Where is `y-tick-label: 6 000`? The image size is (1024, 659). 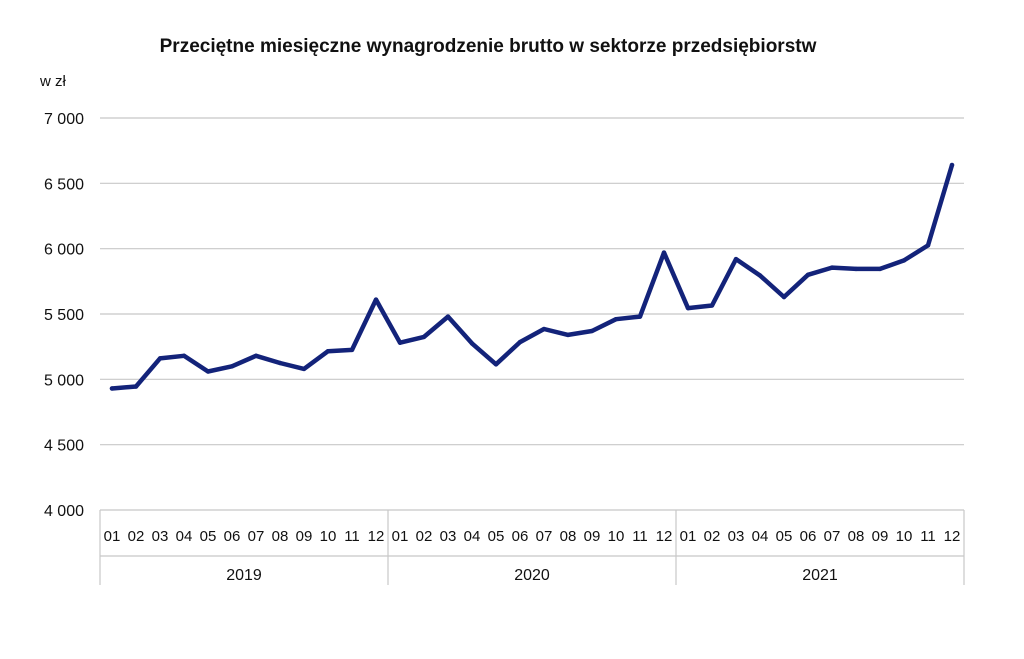 y-tick-label: 6 000 is located at coordinates (64, 250).